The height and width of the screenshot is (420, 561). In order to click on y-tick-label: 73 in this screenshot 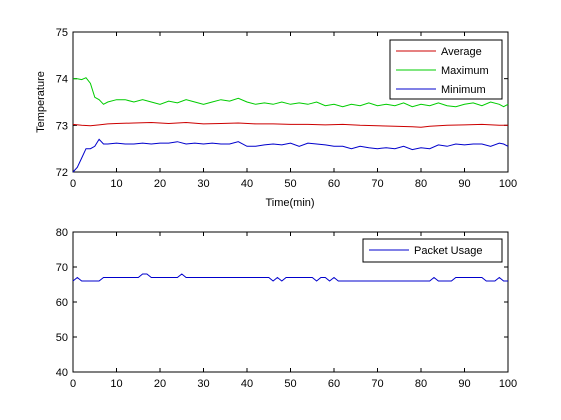, I will do `click(62, 126)`.